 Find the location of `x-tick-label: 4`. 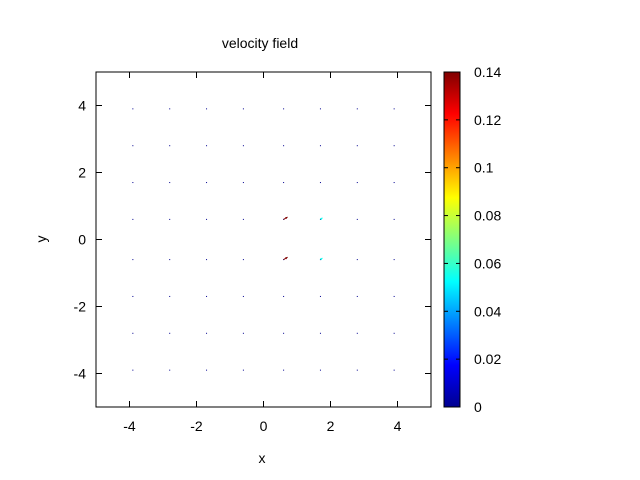

x-tick-label: 4 is located at coordinates (398, 426).